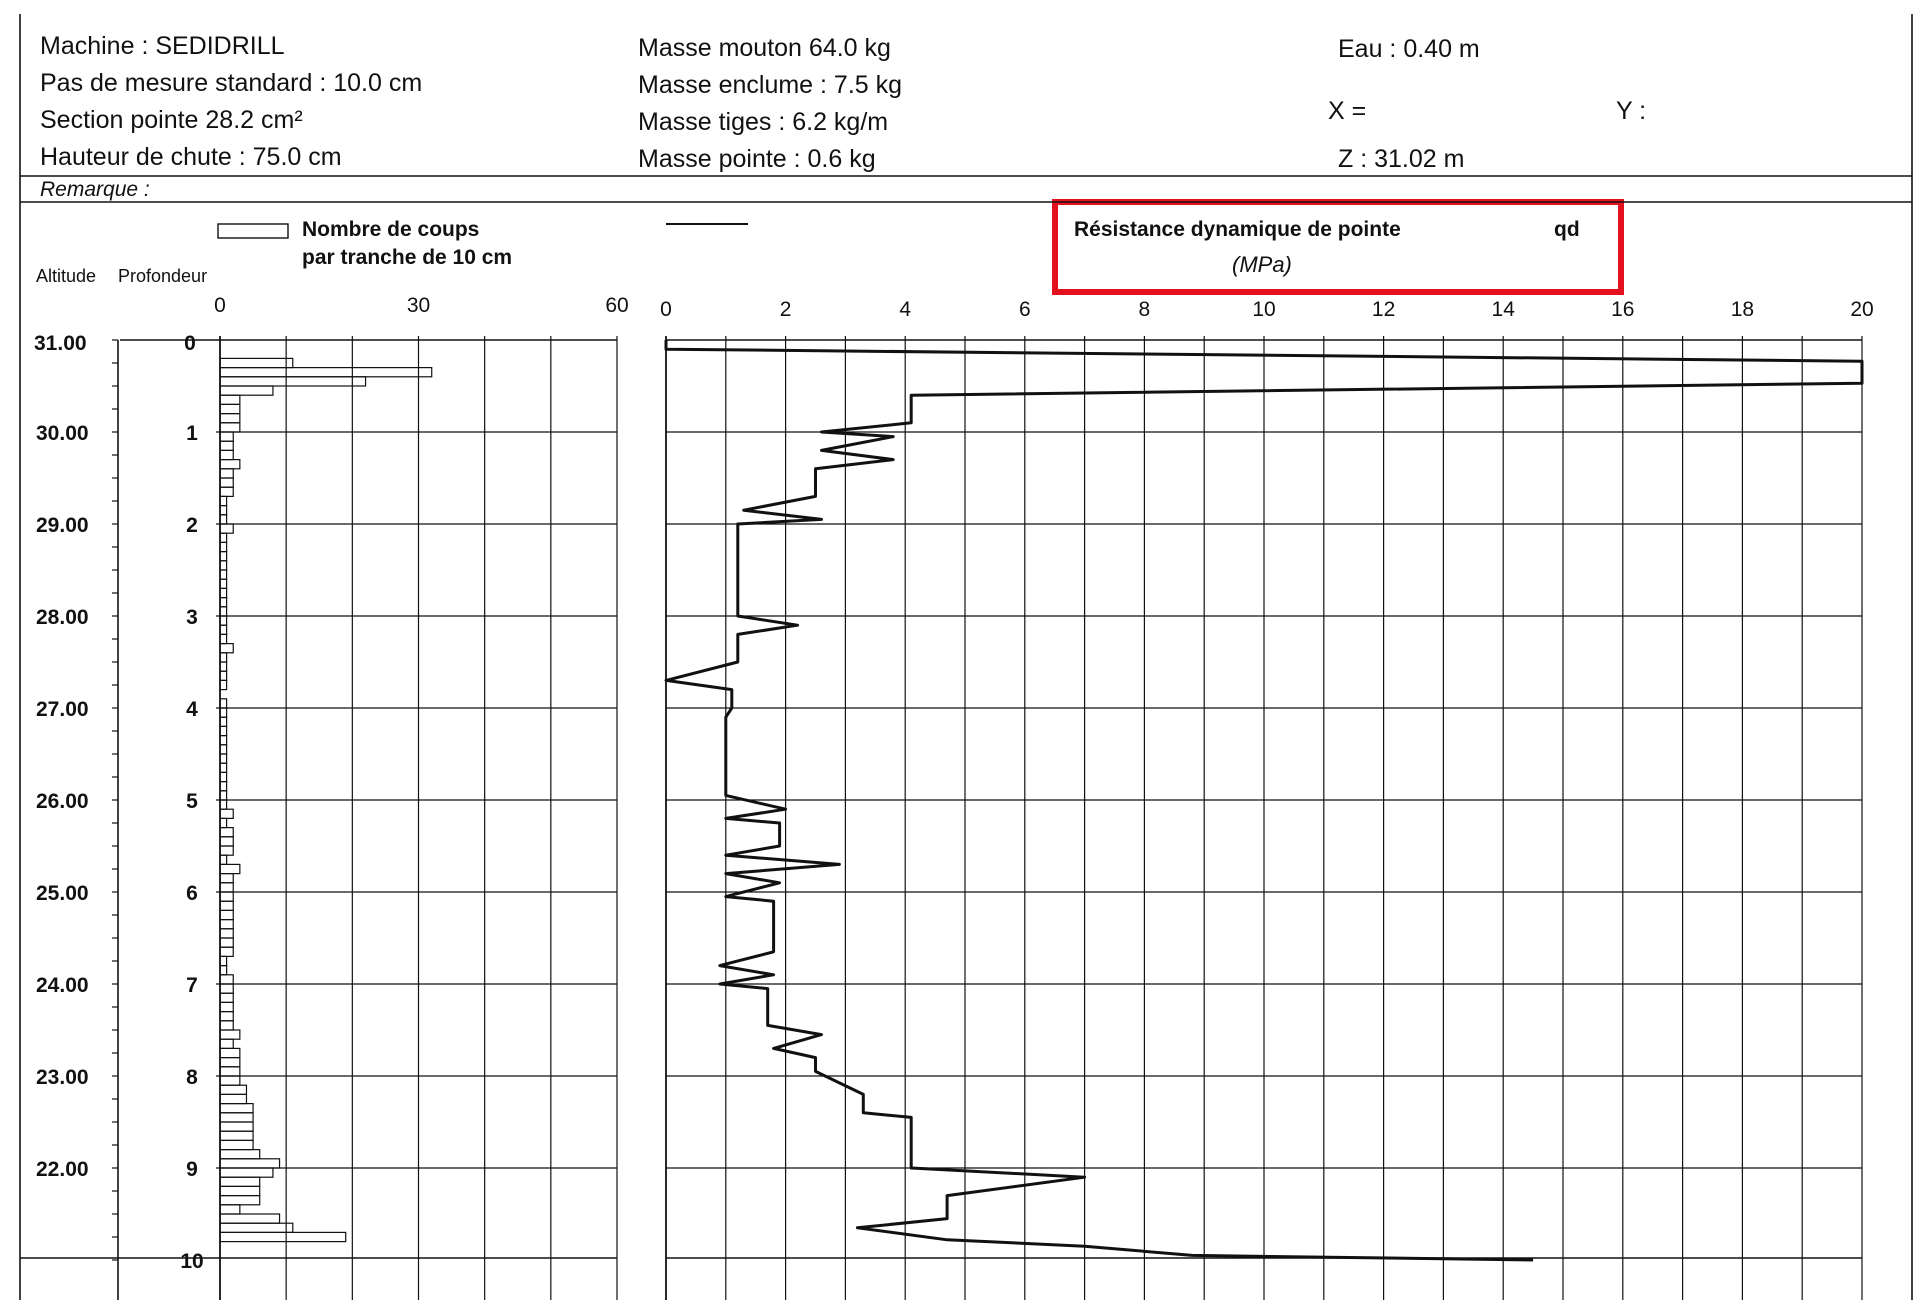  Describe the element at coordinates (1409, 49) in the screenshot. I see `eau-label: Eau : 0.40 m` at that location.